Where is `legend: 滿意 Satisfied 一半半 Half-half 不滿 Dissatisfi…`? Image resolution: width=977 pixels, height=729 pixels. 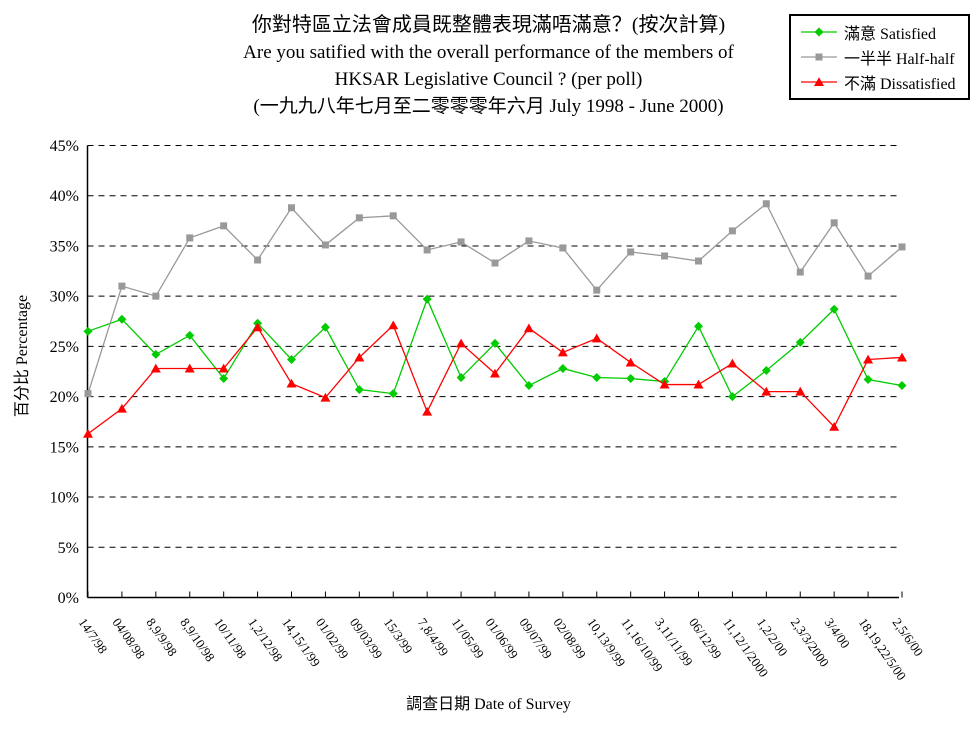 legend: 滿意 Satisfied 一半半 Half-half 不滿 Dissatisfi… is located at coordinates (879, 57).